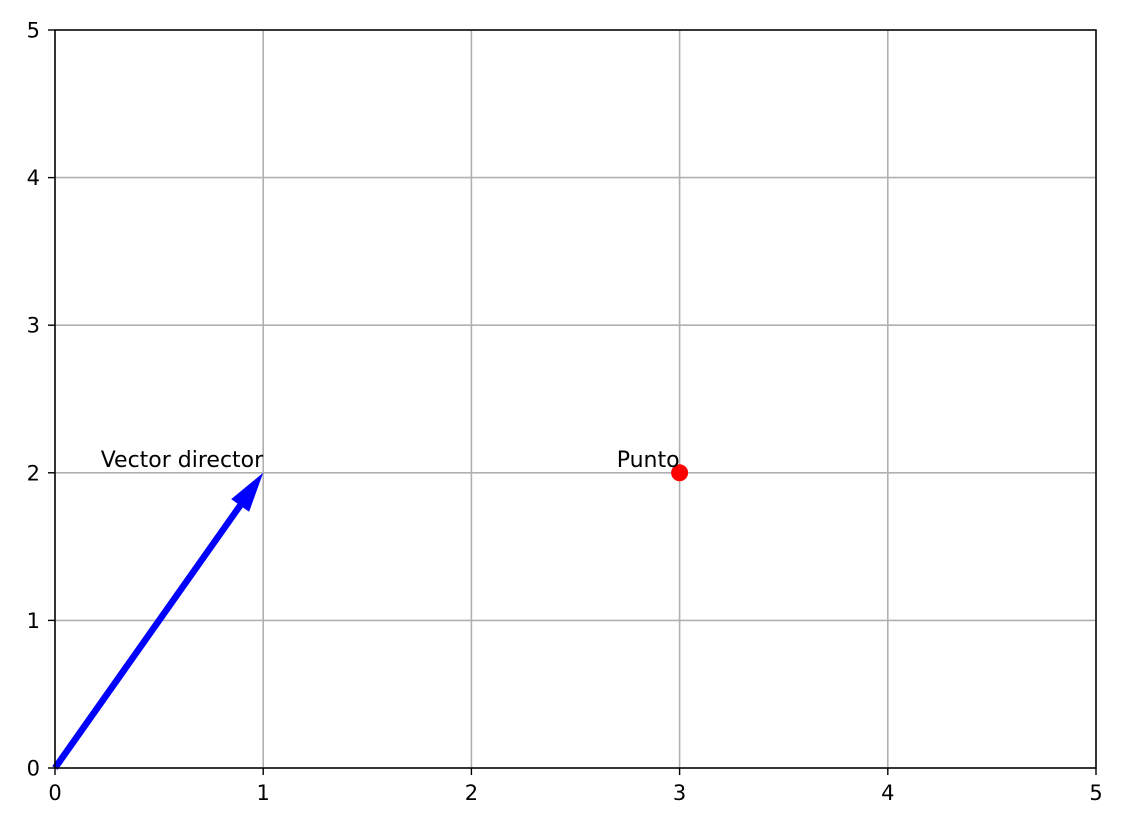  Describe the element at coordinates (1095, 793) in the screenshot. I see `x-tick-label: 5` at that location.